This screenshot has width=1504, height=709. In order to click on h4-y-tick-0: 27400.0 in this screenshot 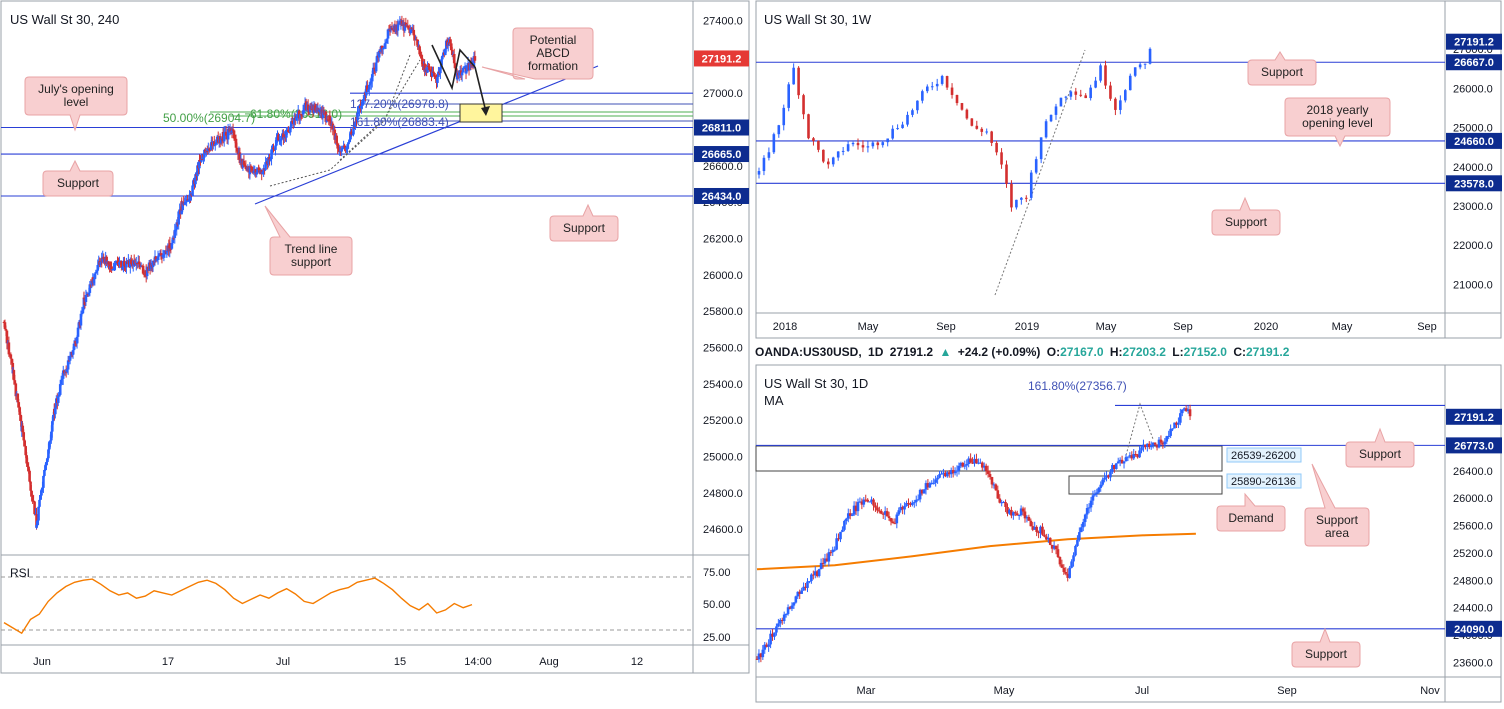, I will do `click(723, 22)`.